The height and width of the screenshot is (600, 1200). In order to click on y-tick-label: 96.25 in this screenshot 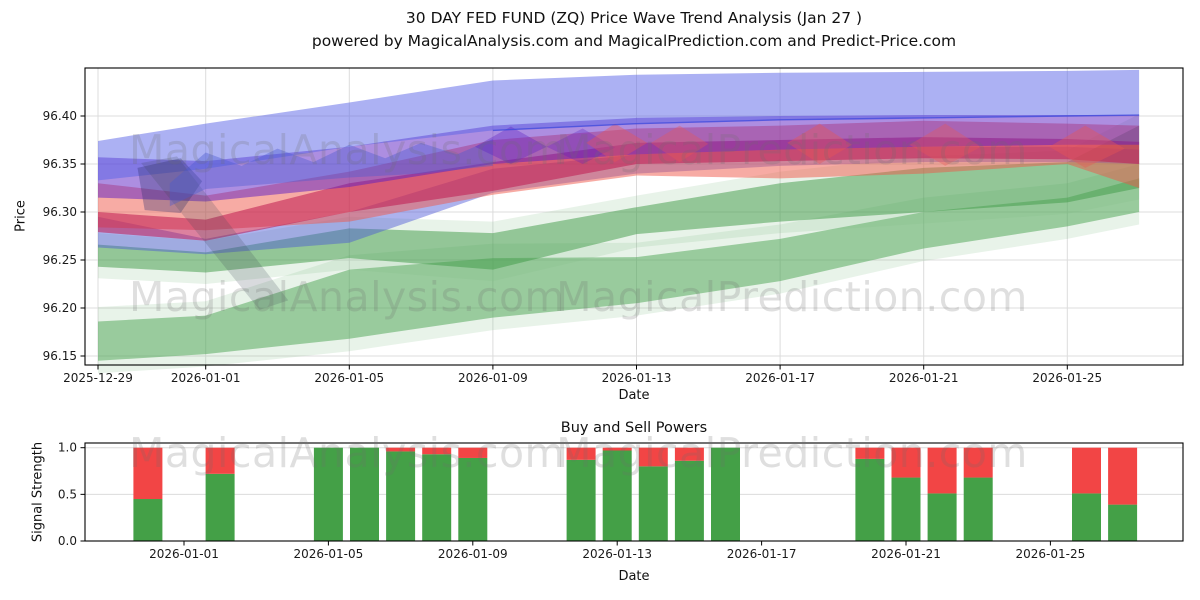, I will do `click(60, 260)`.